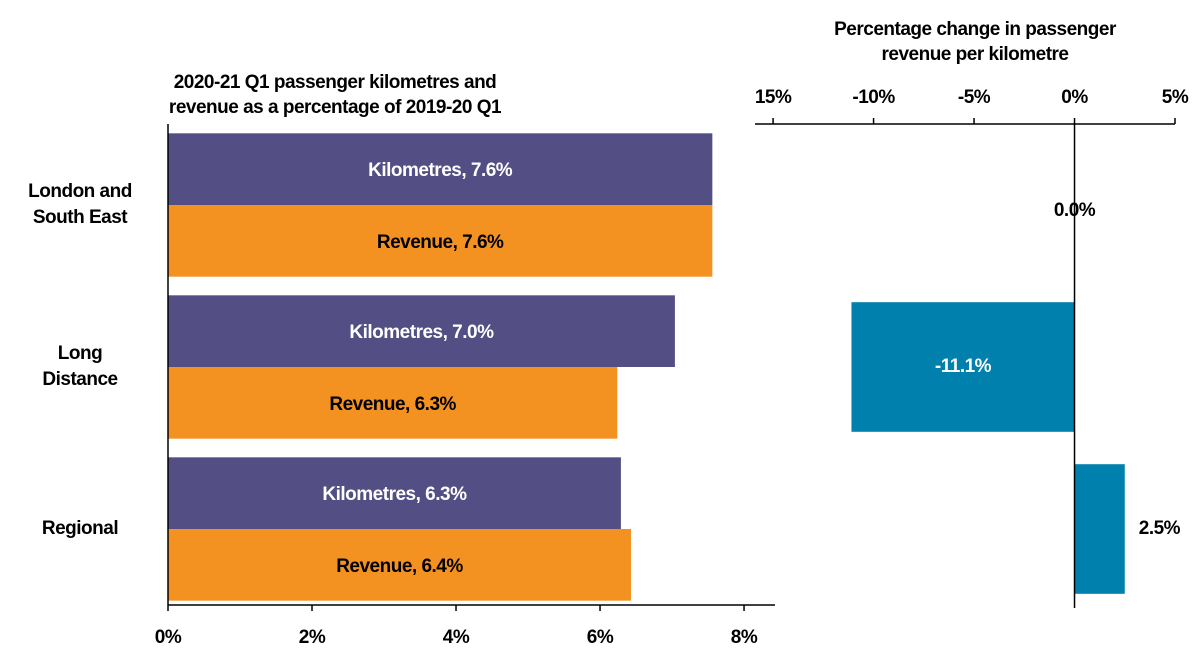 Image resolution: width=1195 pixels, height=650 pixels. Describe the element at coordinates (974, 97) in the screenshot. I see `x-tick-label: -5%` at that location.